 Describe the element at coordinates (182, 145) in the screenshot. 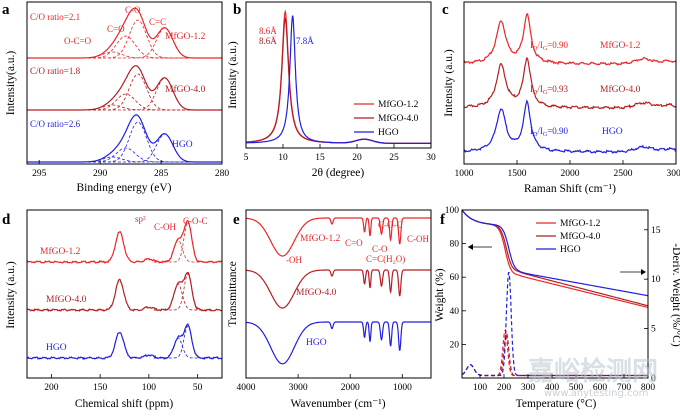

I see `panel-a-label-hgo: HGO` at that location.